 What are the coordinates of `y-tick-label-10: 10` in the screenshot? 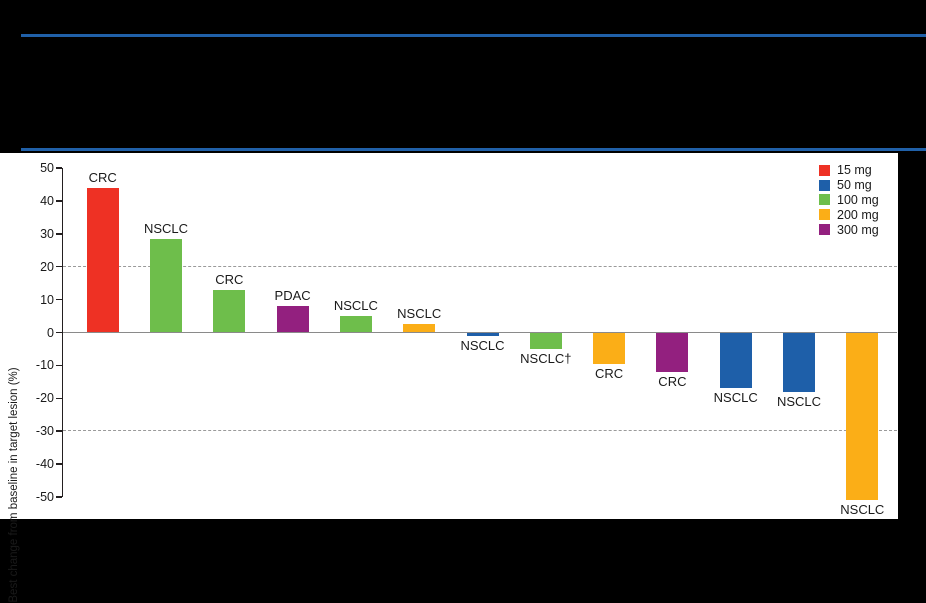 It's located at (47, 299).